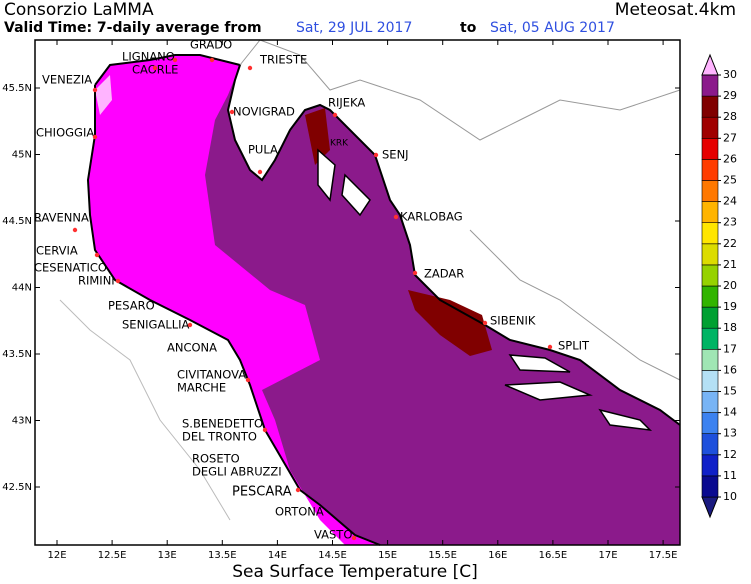  Describe the element at coordinates (444, 274) in the screenshot. I see `city-label: ZADAR` at that location.